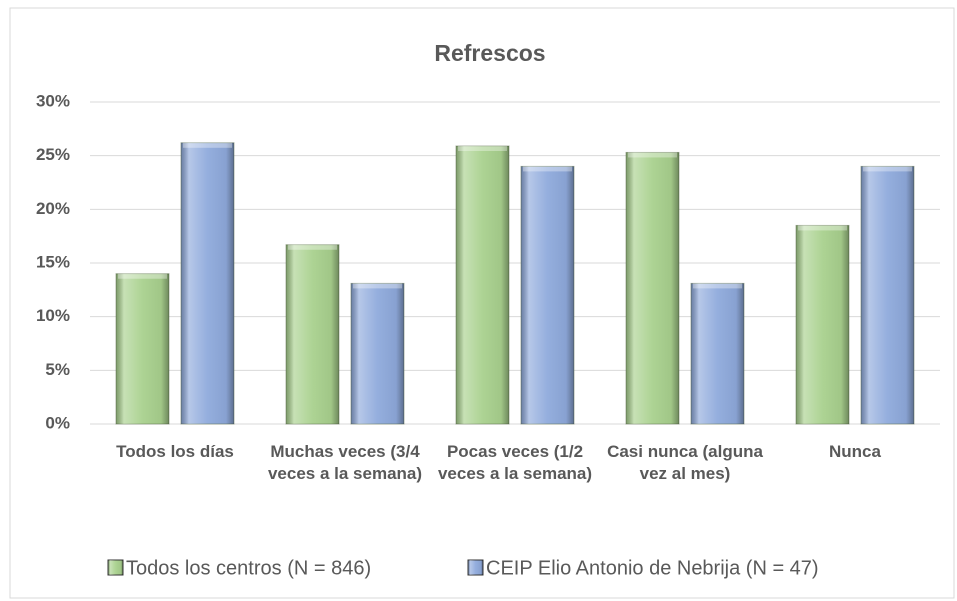 Image resolution: width=957 pixels, height=601 pixels. What do you see at coordinates (53, 100) in the screenshot?
I see `y-tick-label: 30%` at bounding box center [53, 100].